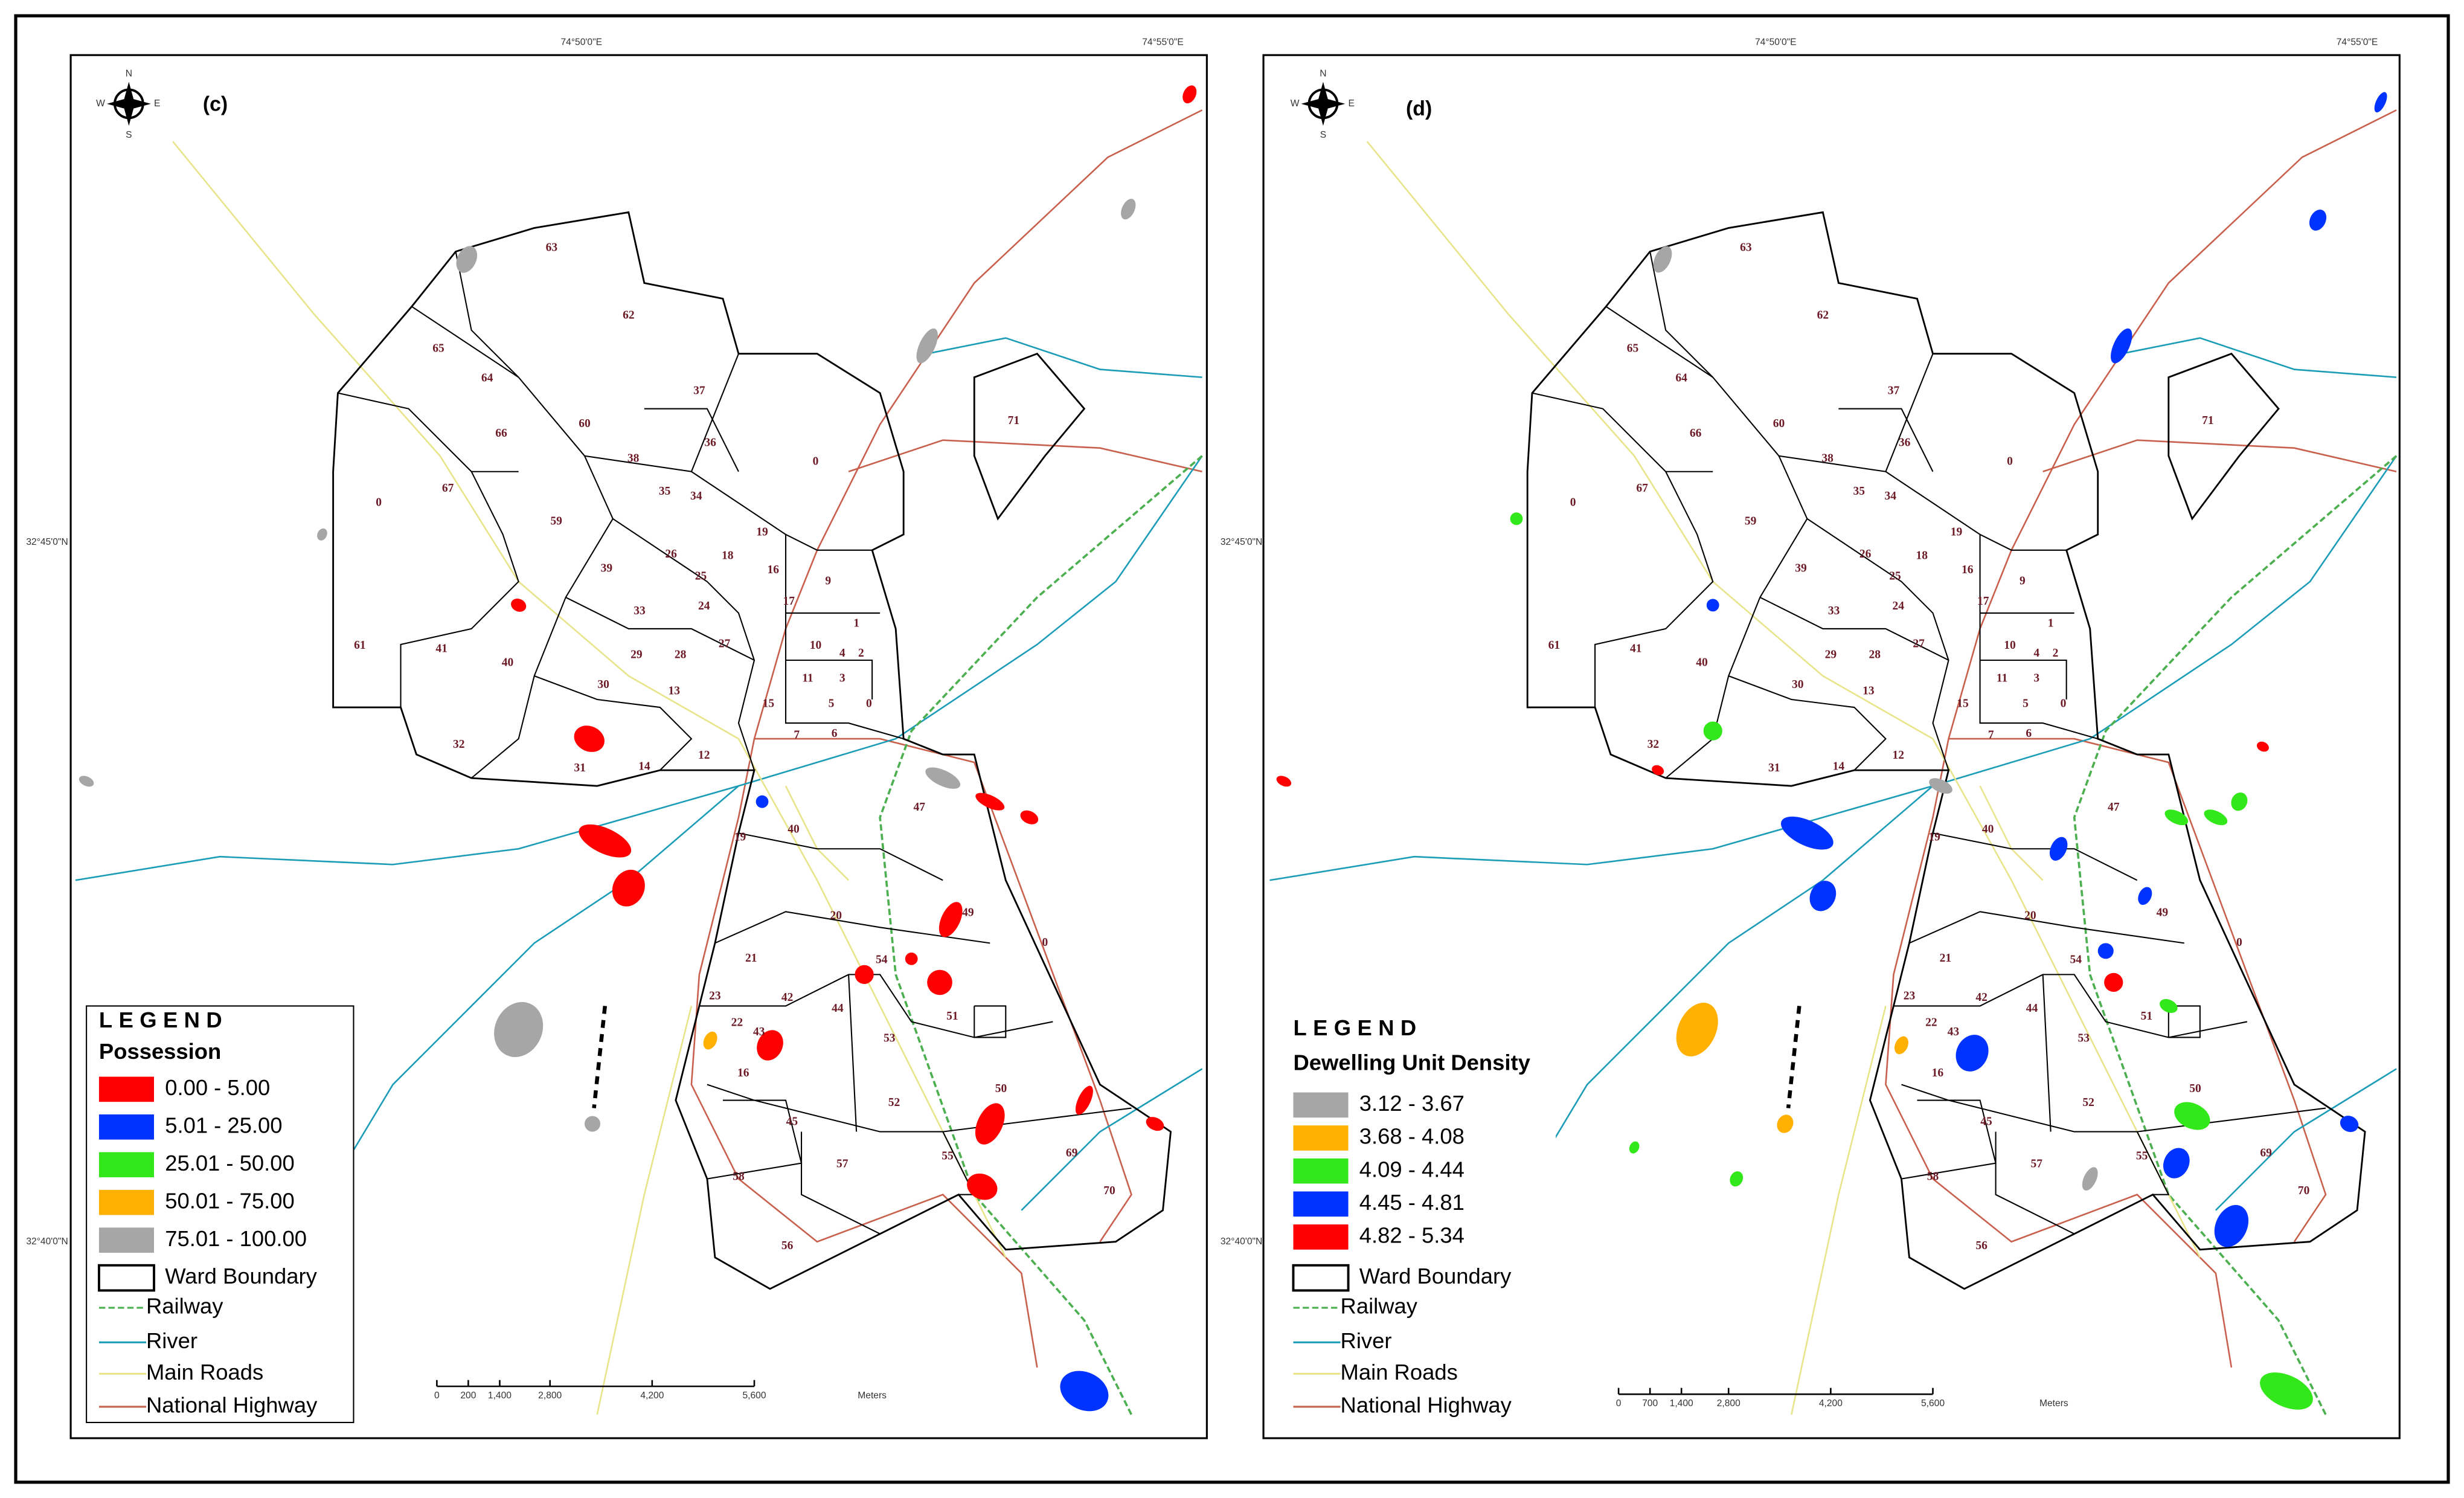 The width and height of the screenshot is (2464, 1498). What do you see at coordinates (794, 829) in the screenshot?
I see `ward-number: 40` at bounding box center [794, 829].